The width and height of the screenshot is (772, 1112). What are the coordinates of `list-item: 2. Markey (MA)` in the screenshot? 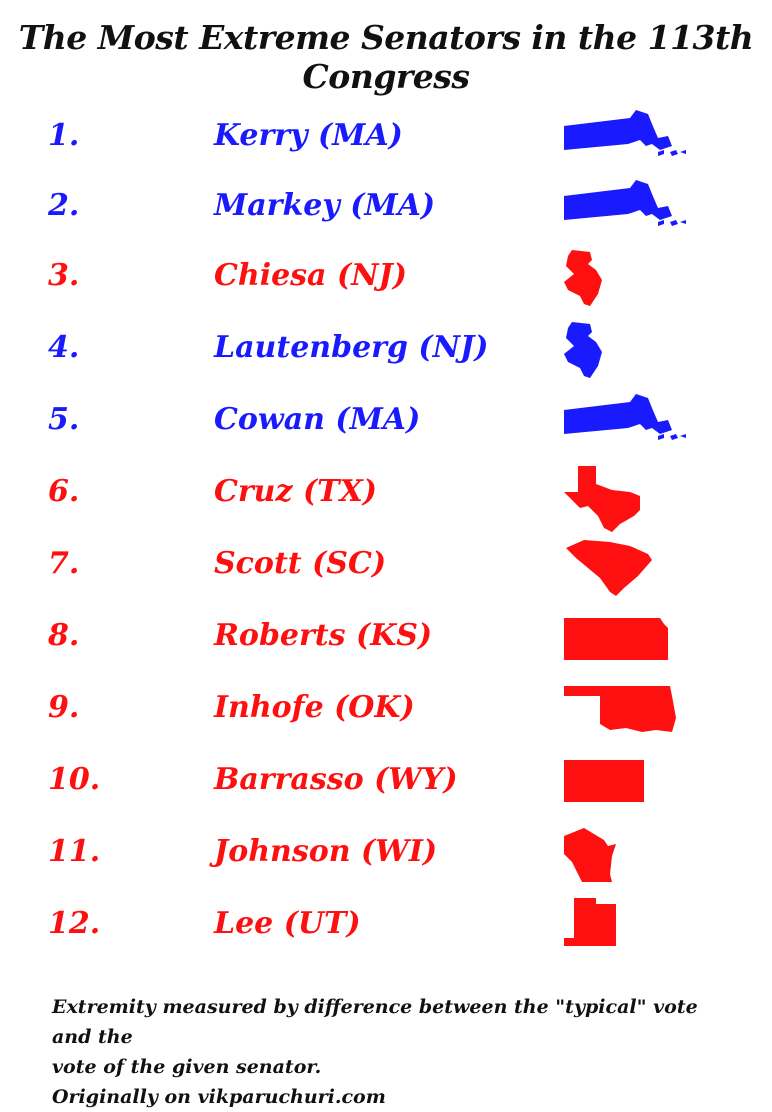 It's located at (386, 219).